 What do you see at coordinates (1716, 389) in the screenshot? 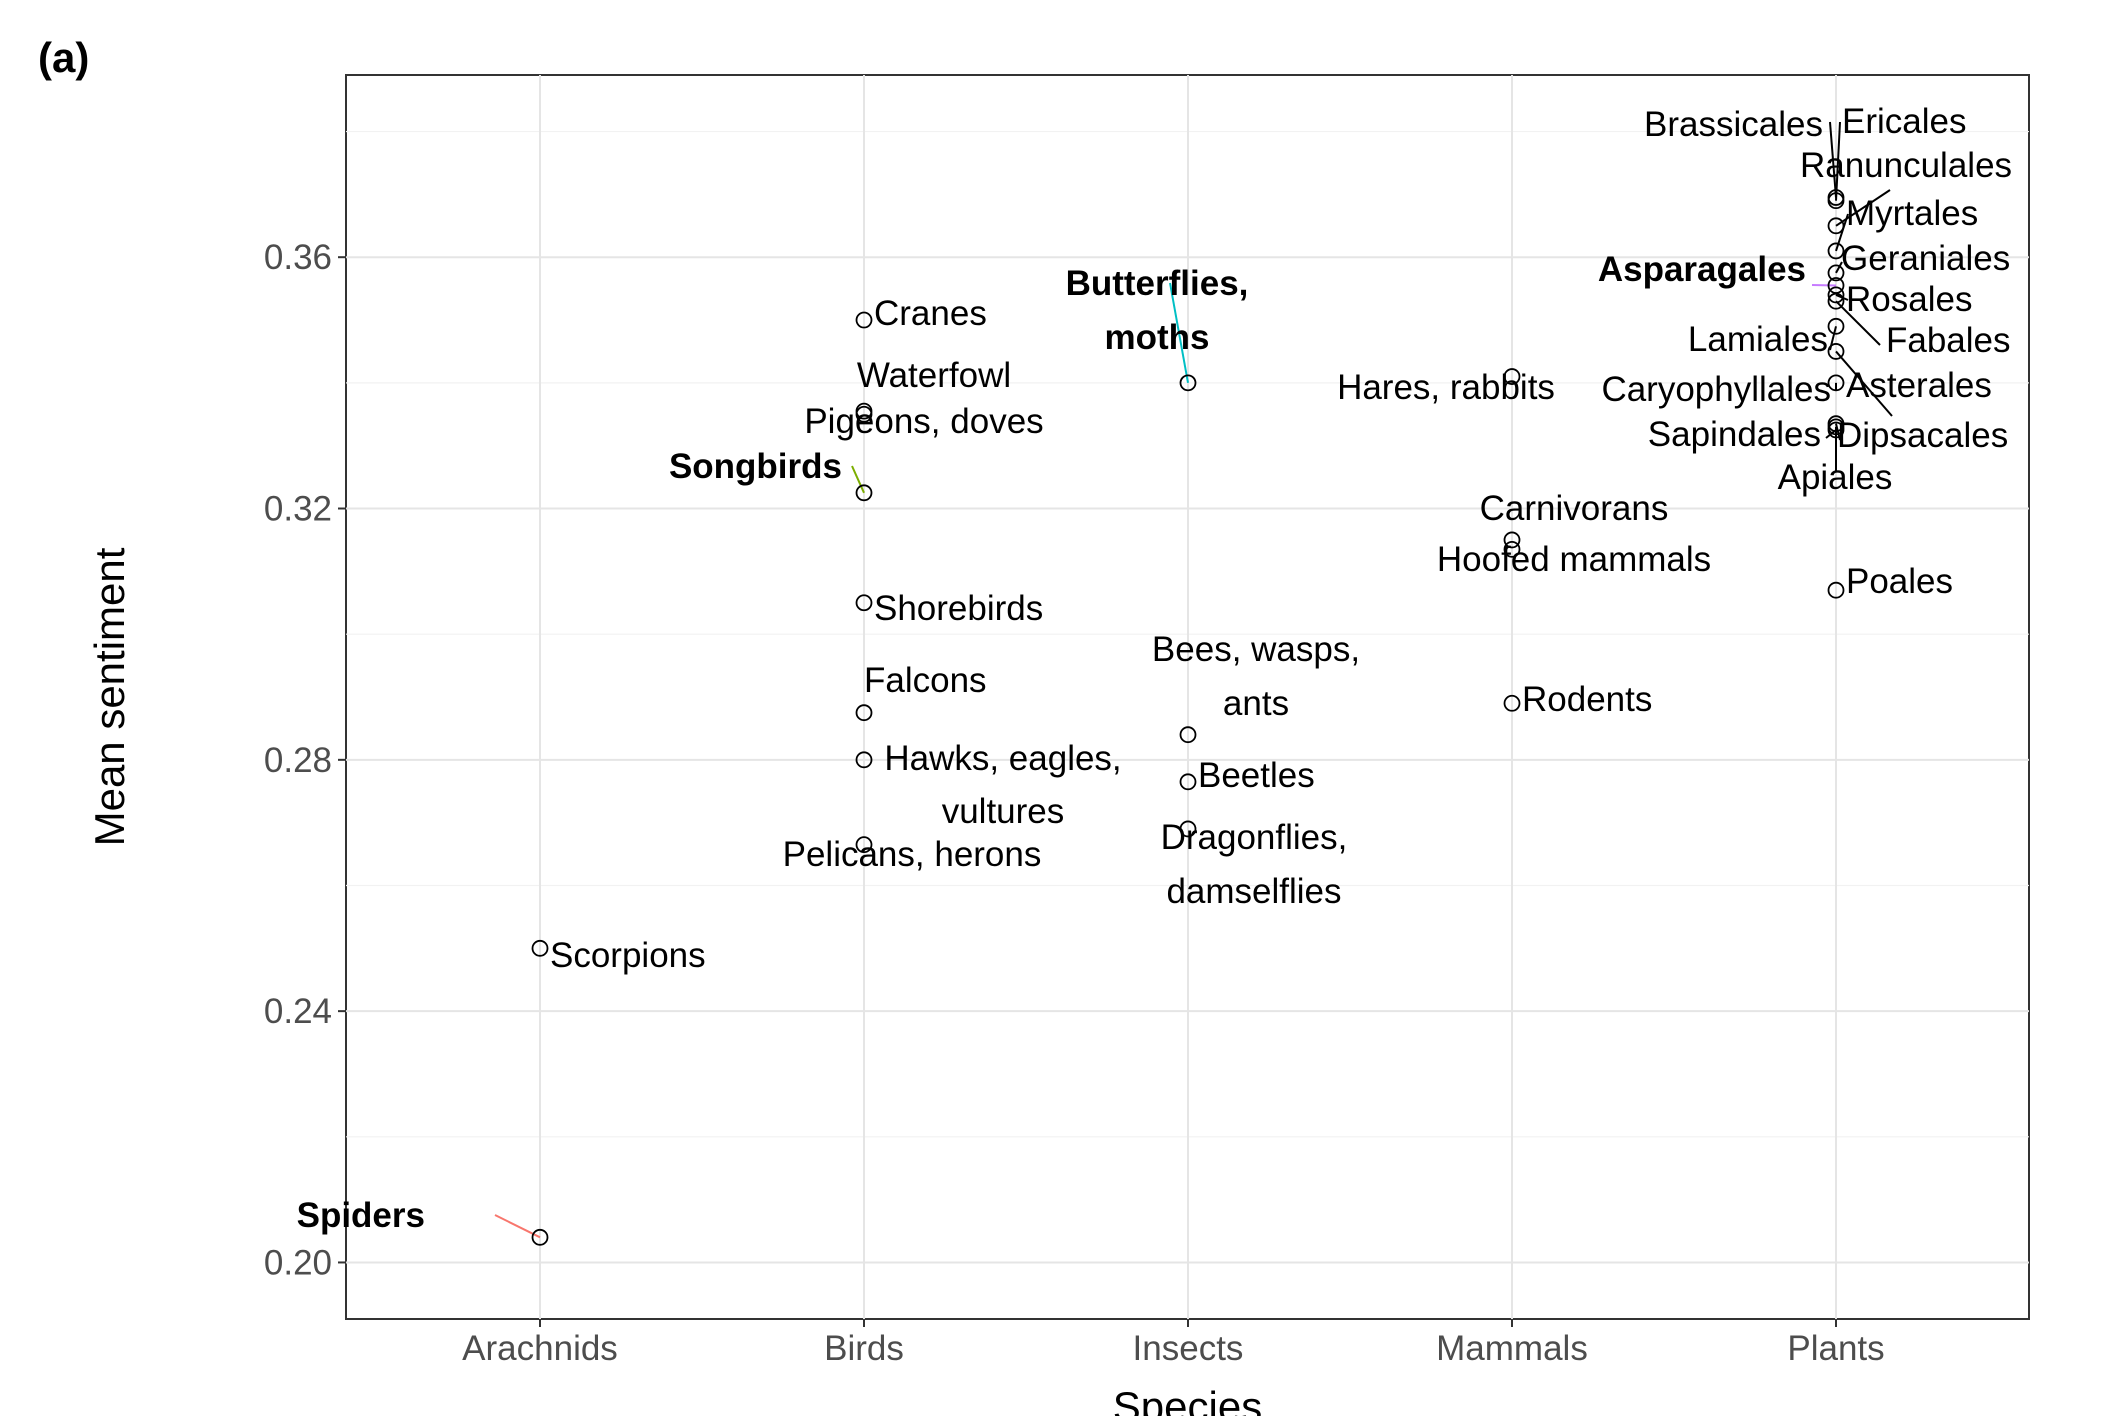
I see `point-label: Caryophyllales` at bounding box center [1716, 389].